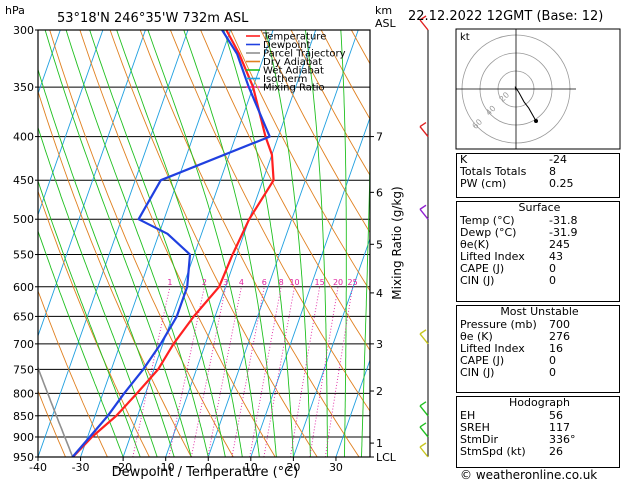 Image resolution: width=629 pixels, height=490 pixels. I want to click on km-tick-label: 6, so click(379, 192).